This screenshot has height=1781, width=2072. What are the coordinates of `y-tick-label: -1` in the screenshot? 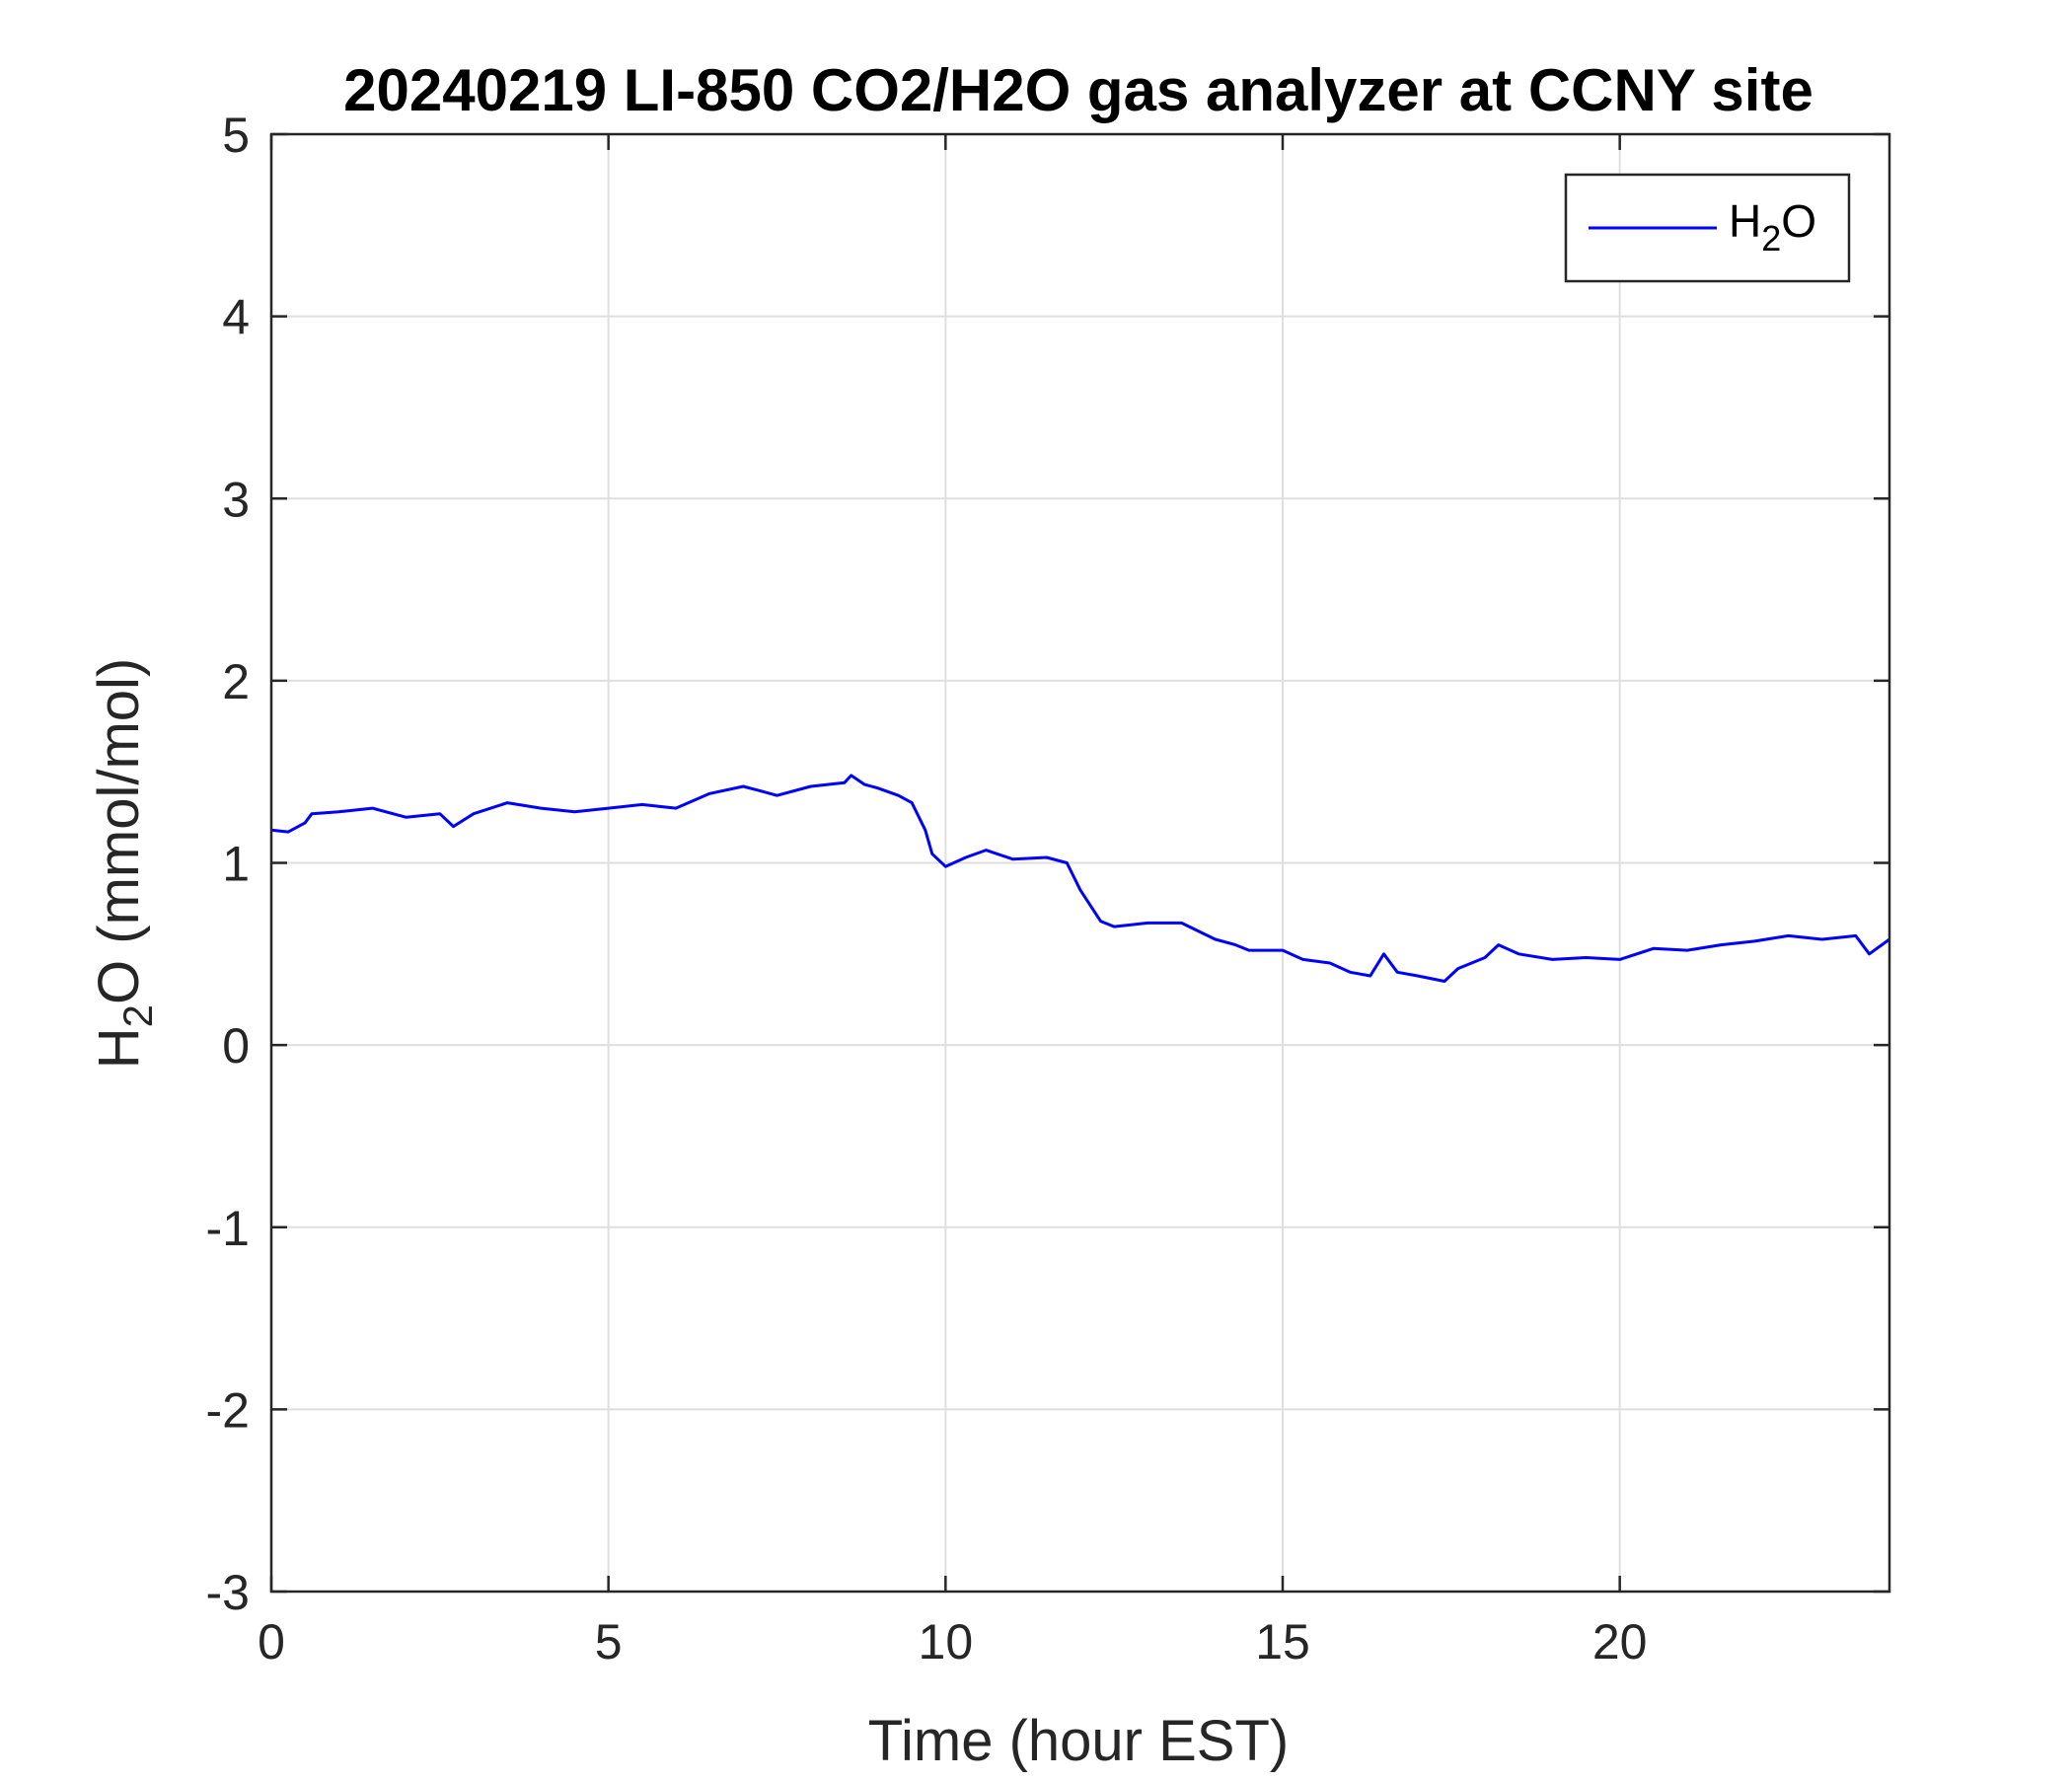 It's located at (228, 1228).